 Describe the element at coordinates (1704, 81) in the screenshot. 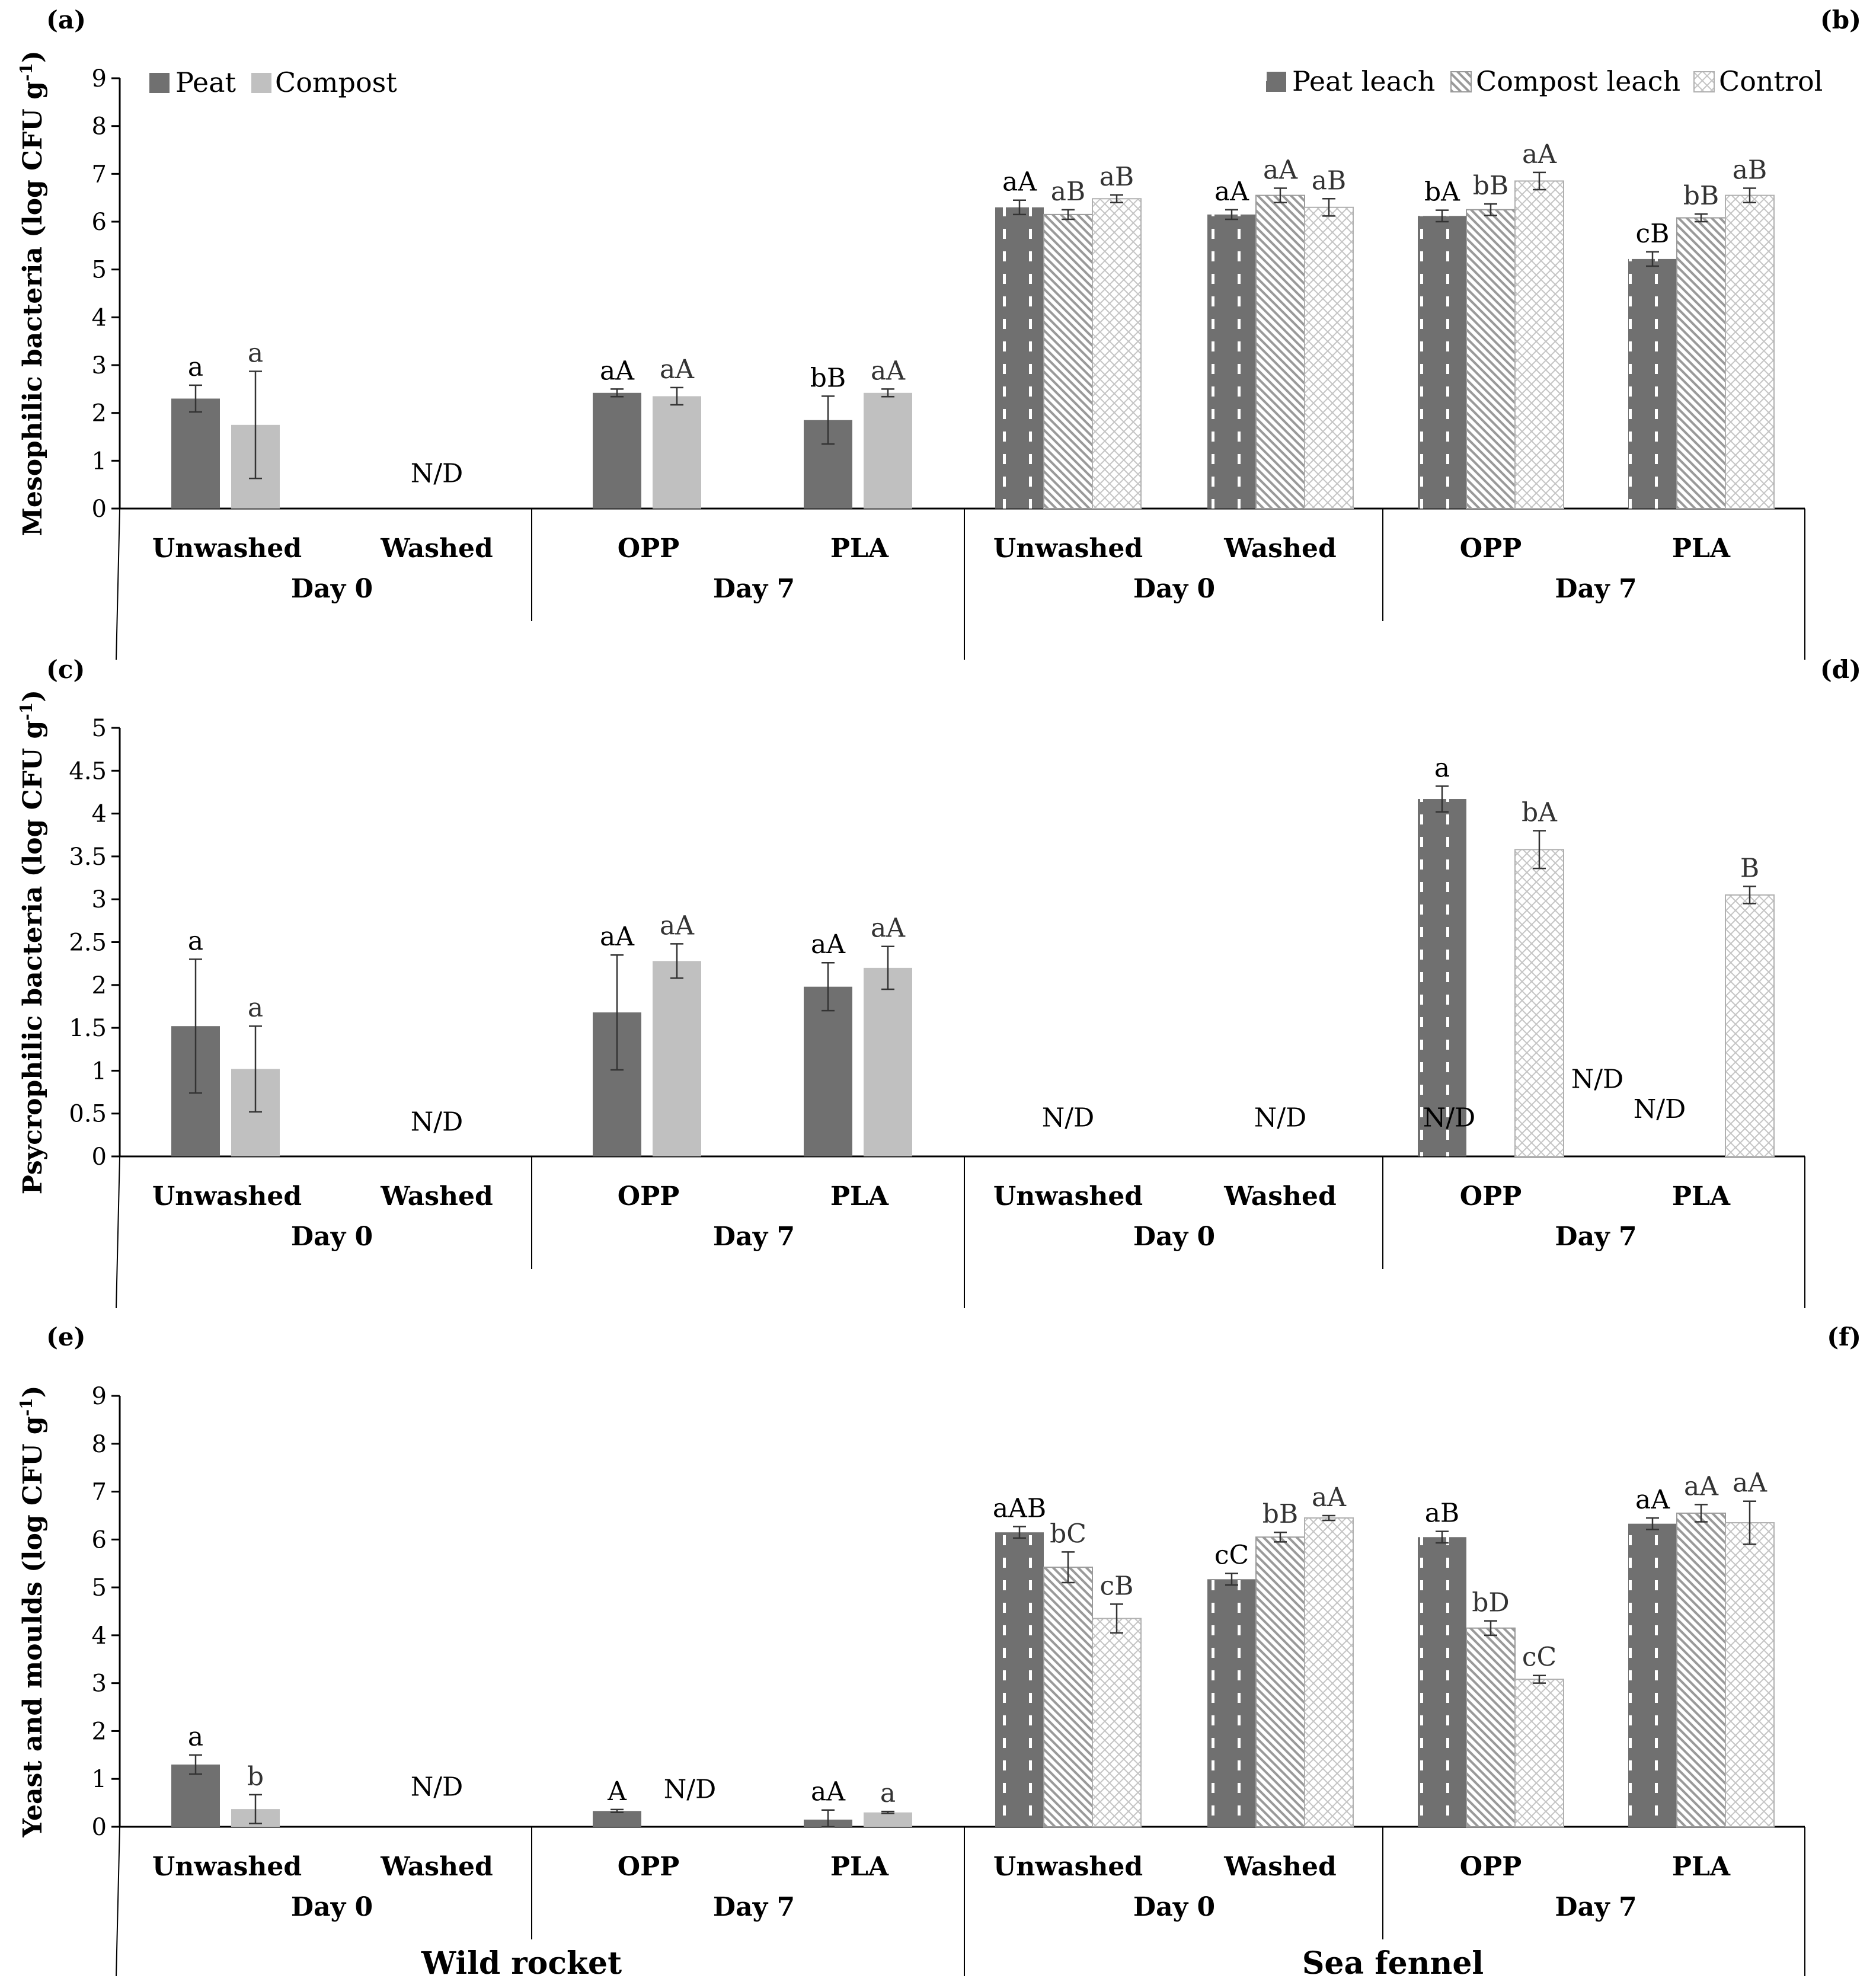

I see `legend-swatch-control` at that location.